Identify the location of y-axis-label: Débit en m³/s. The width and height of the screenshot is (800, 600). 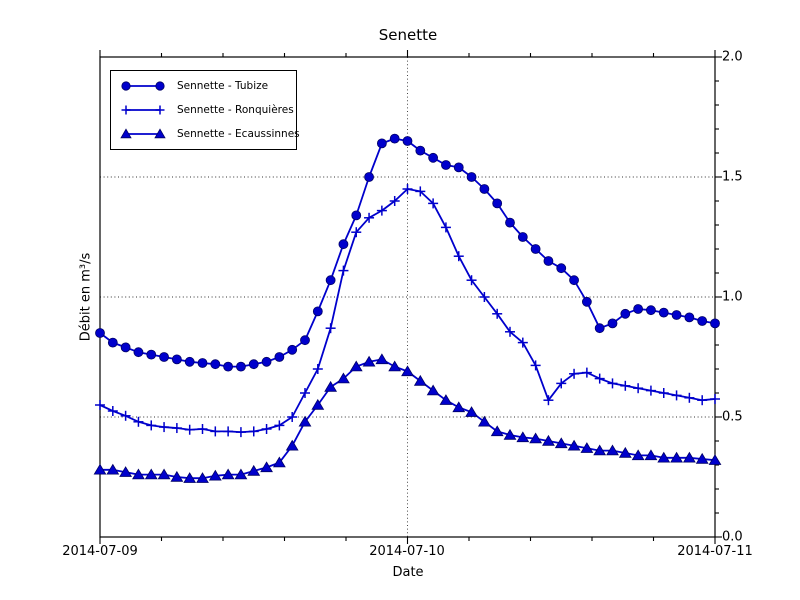
(86, 297).